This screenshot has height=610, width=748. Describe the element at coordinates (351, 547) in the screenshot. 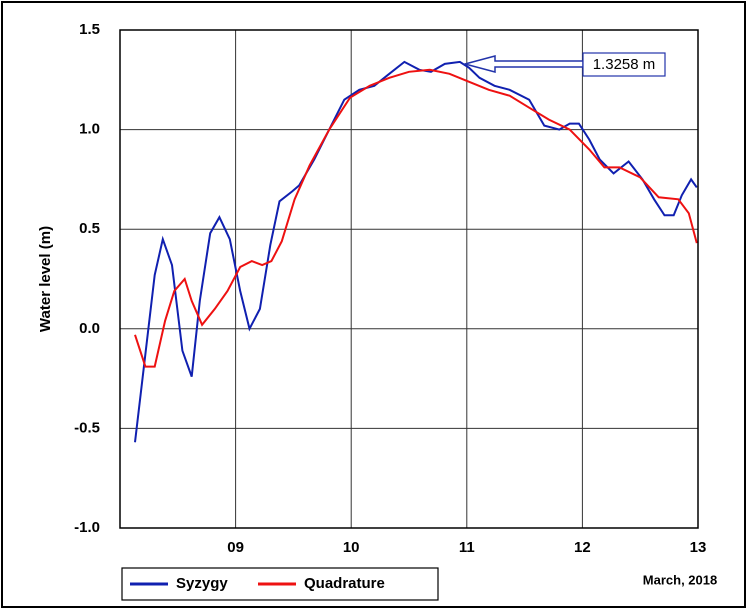

I see `x-tick-label: 10` at that location.